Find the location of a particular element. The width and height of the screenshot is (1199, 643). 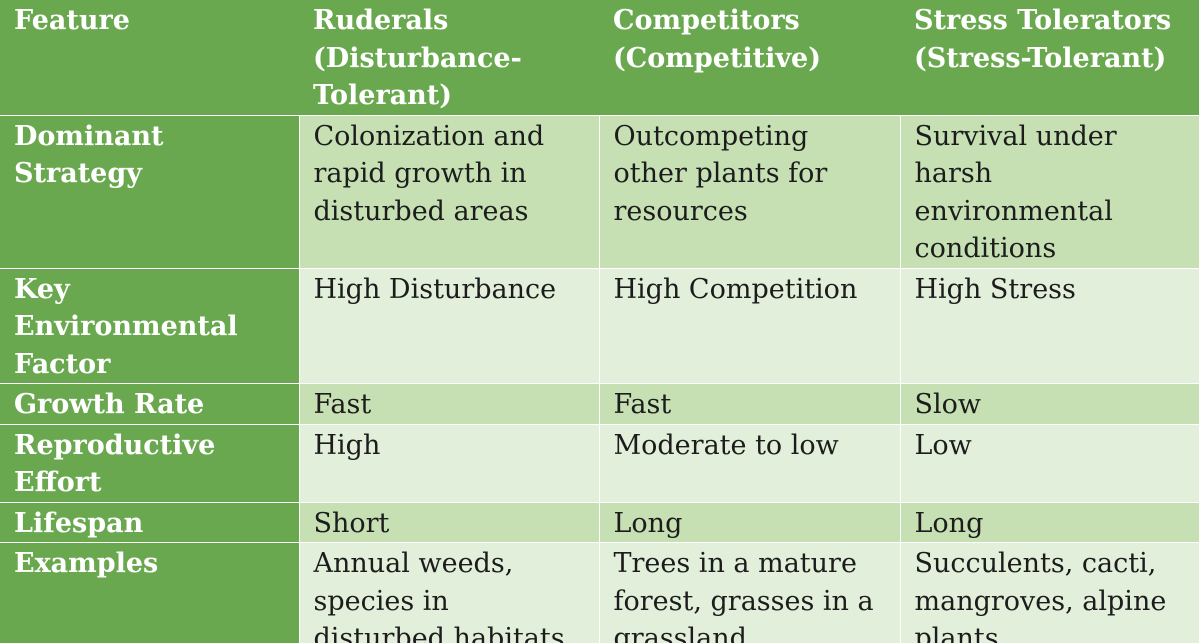

table-row: Growth Rate Fast Fast Slow is located at coordinates (599, 404).